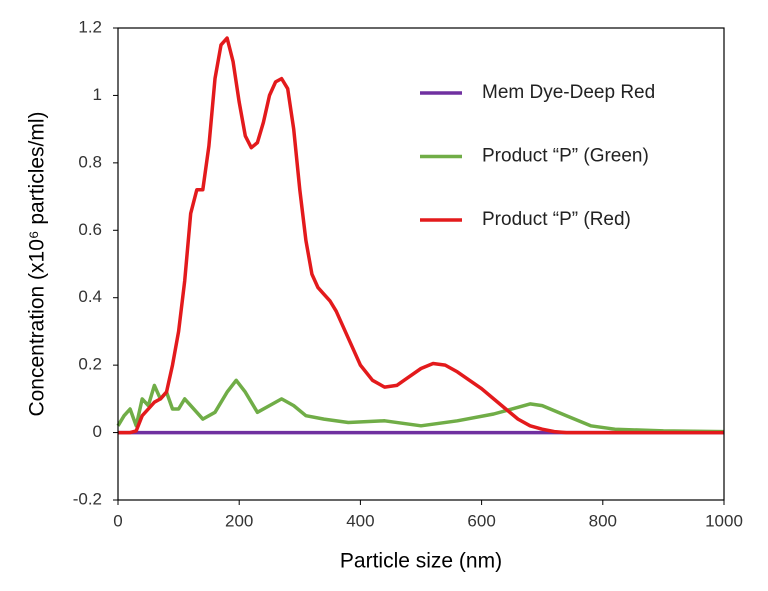 The width and height of the screenshot is (768, 591). What do you see at coordinates (481, 520) in the screenshot?
I see `x-tick-label: 600` at bounding box center [481, 520].